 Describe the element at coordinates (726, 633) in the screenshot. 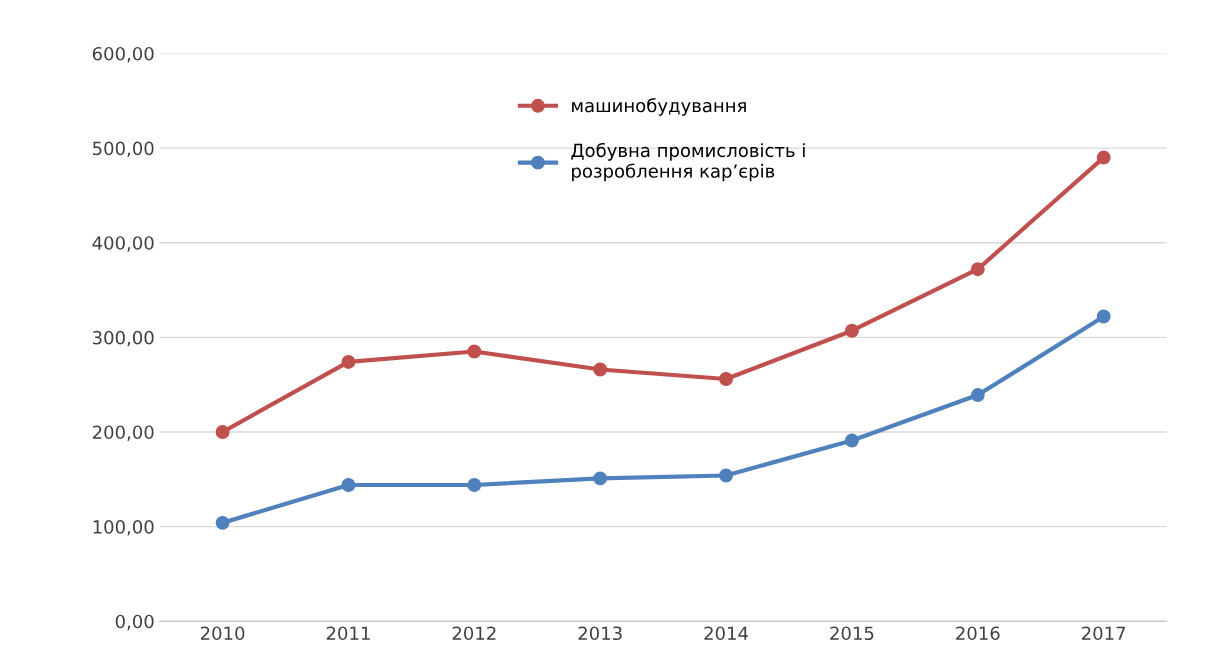

I see `x-tick-label: 2014` at that location.